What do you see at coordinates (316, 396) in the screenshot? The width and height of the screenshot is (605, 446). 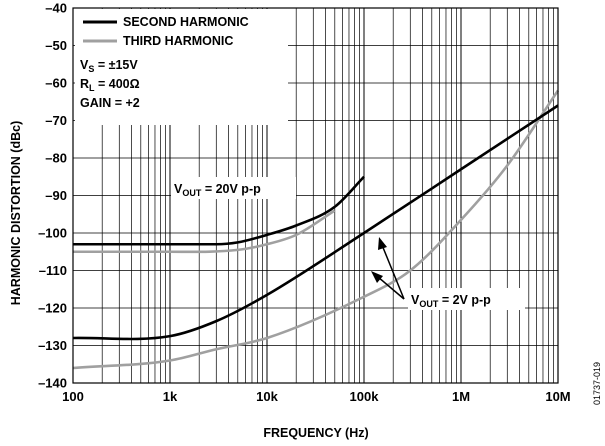 I see `x-axis-ticks: 100 1k 10k 100k 1M 10M` at bounding box center [316, 396].